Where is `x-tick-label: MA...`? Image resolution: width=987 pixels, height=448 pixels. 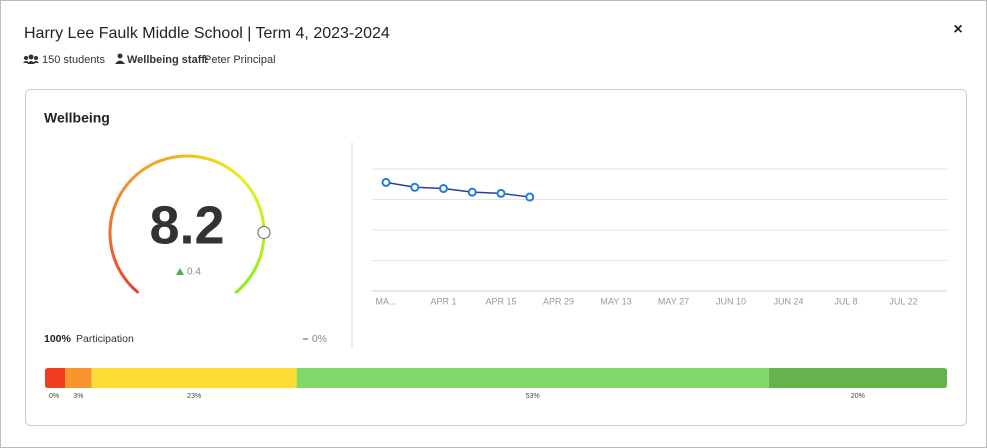 x-tick-label: MA... is located at coordinates (385, 301).